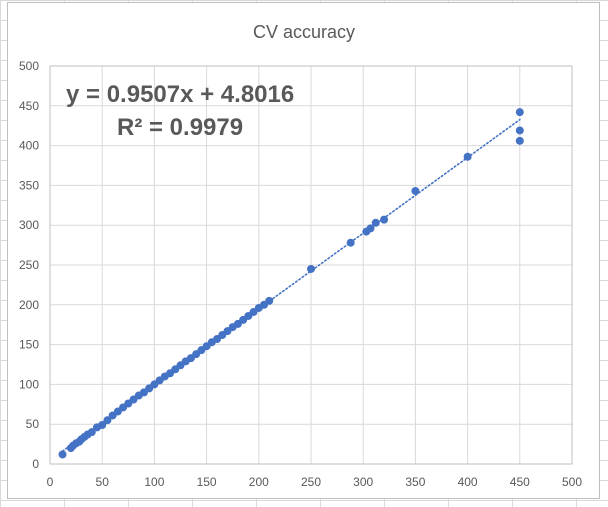 The width and height of the screenshot is (608, 507). Describe the element at coordinates (29, 384) in the screenshot. I see `y-tick-label: 100` at that location.